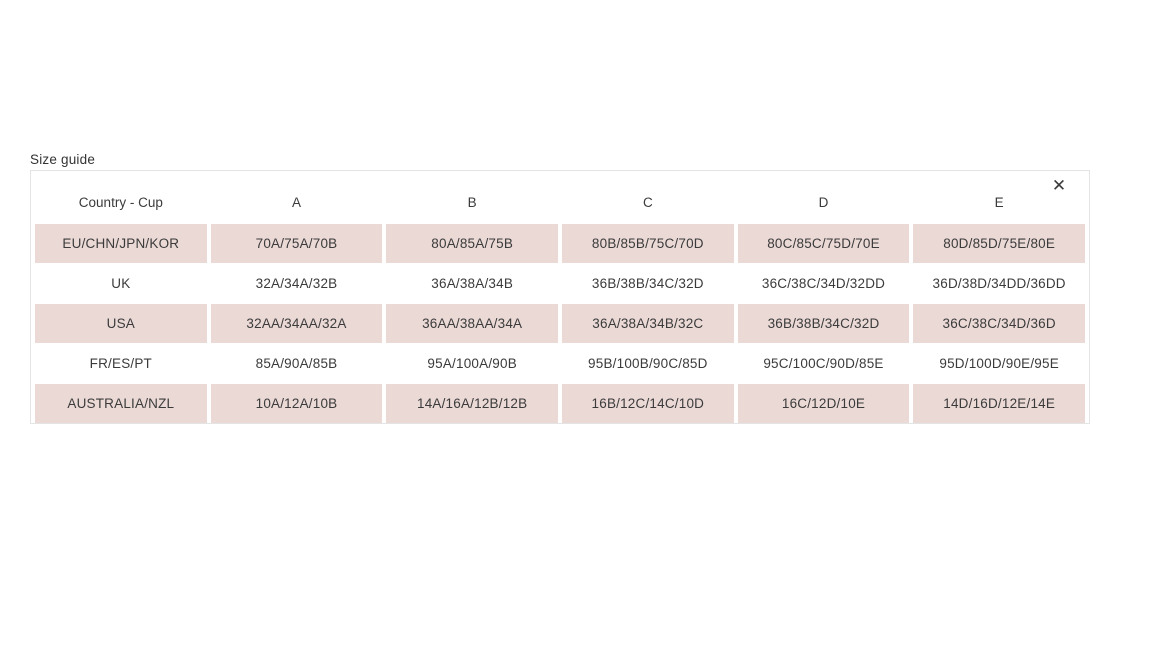 Image resolution: width=1152 pixels, height=648 pixels. Describe the element at coordinates (121, 283) in the screenshot. I see `country-cell: UK` at that location.